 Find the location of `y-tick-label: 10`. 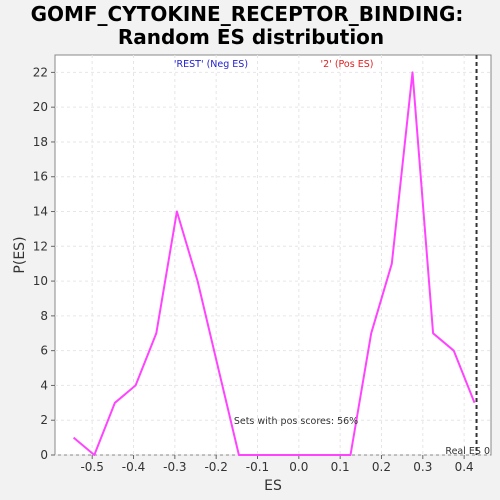

y-tick-label: 10 is located at coordinates (40, 281).